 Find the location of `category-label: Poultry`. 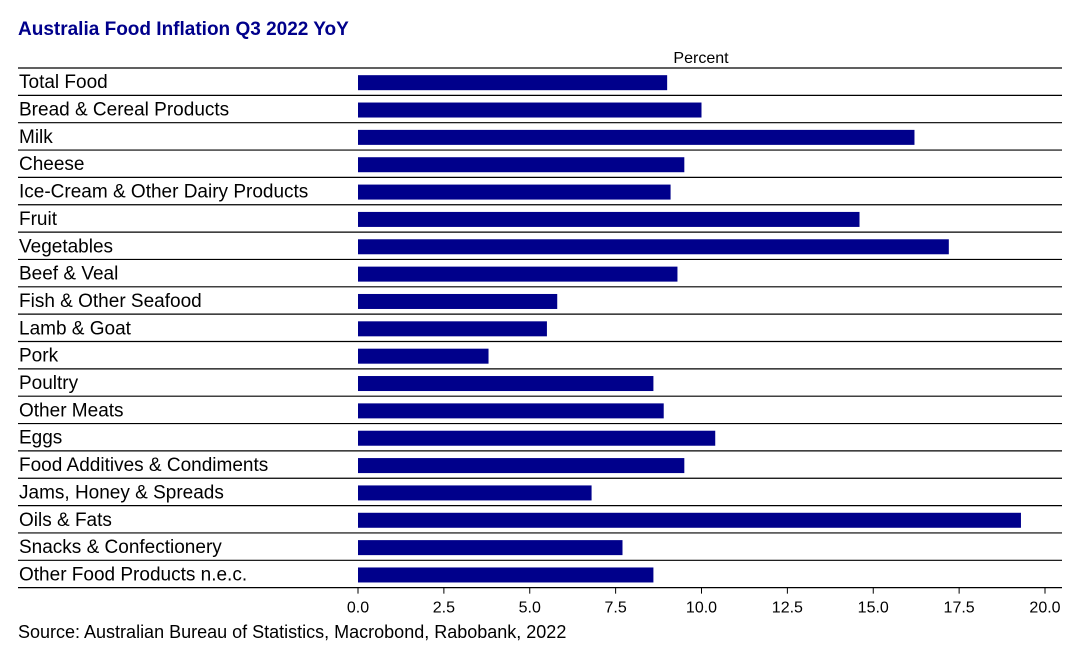

category-label: Poultry is located at coordinates (49, 383).